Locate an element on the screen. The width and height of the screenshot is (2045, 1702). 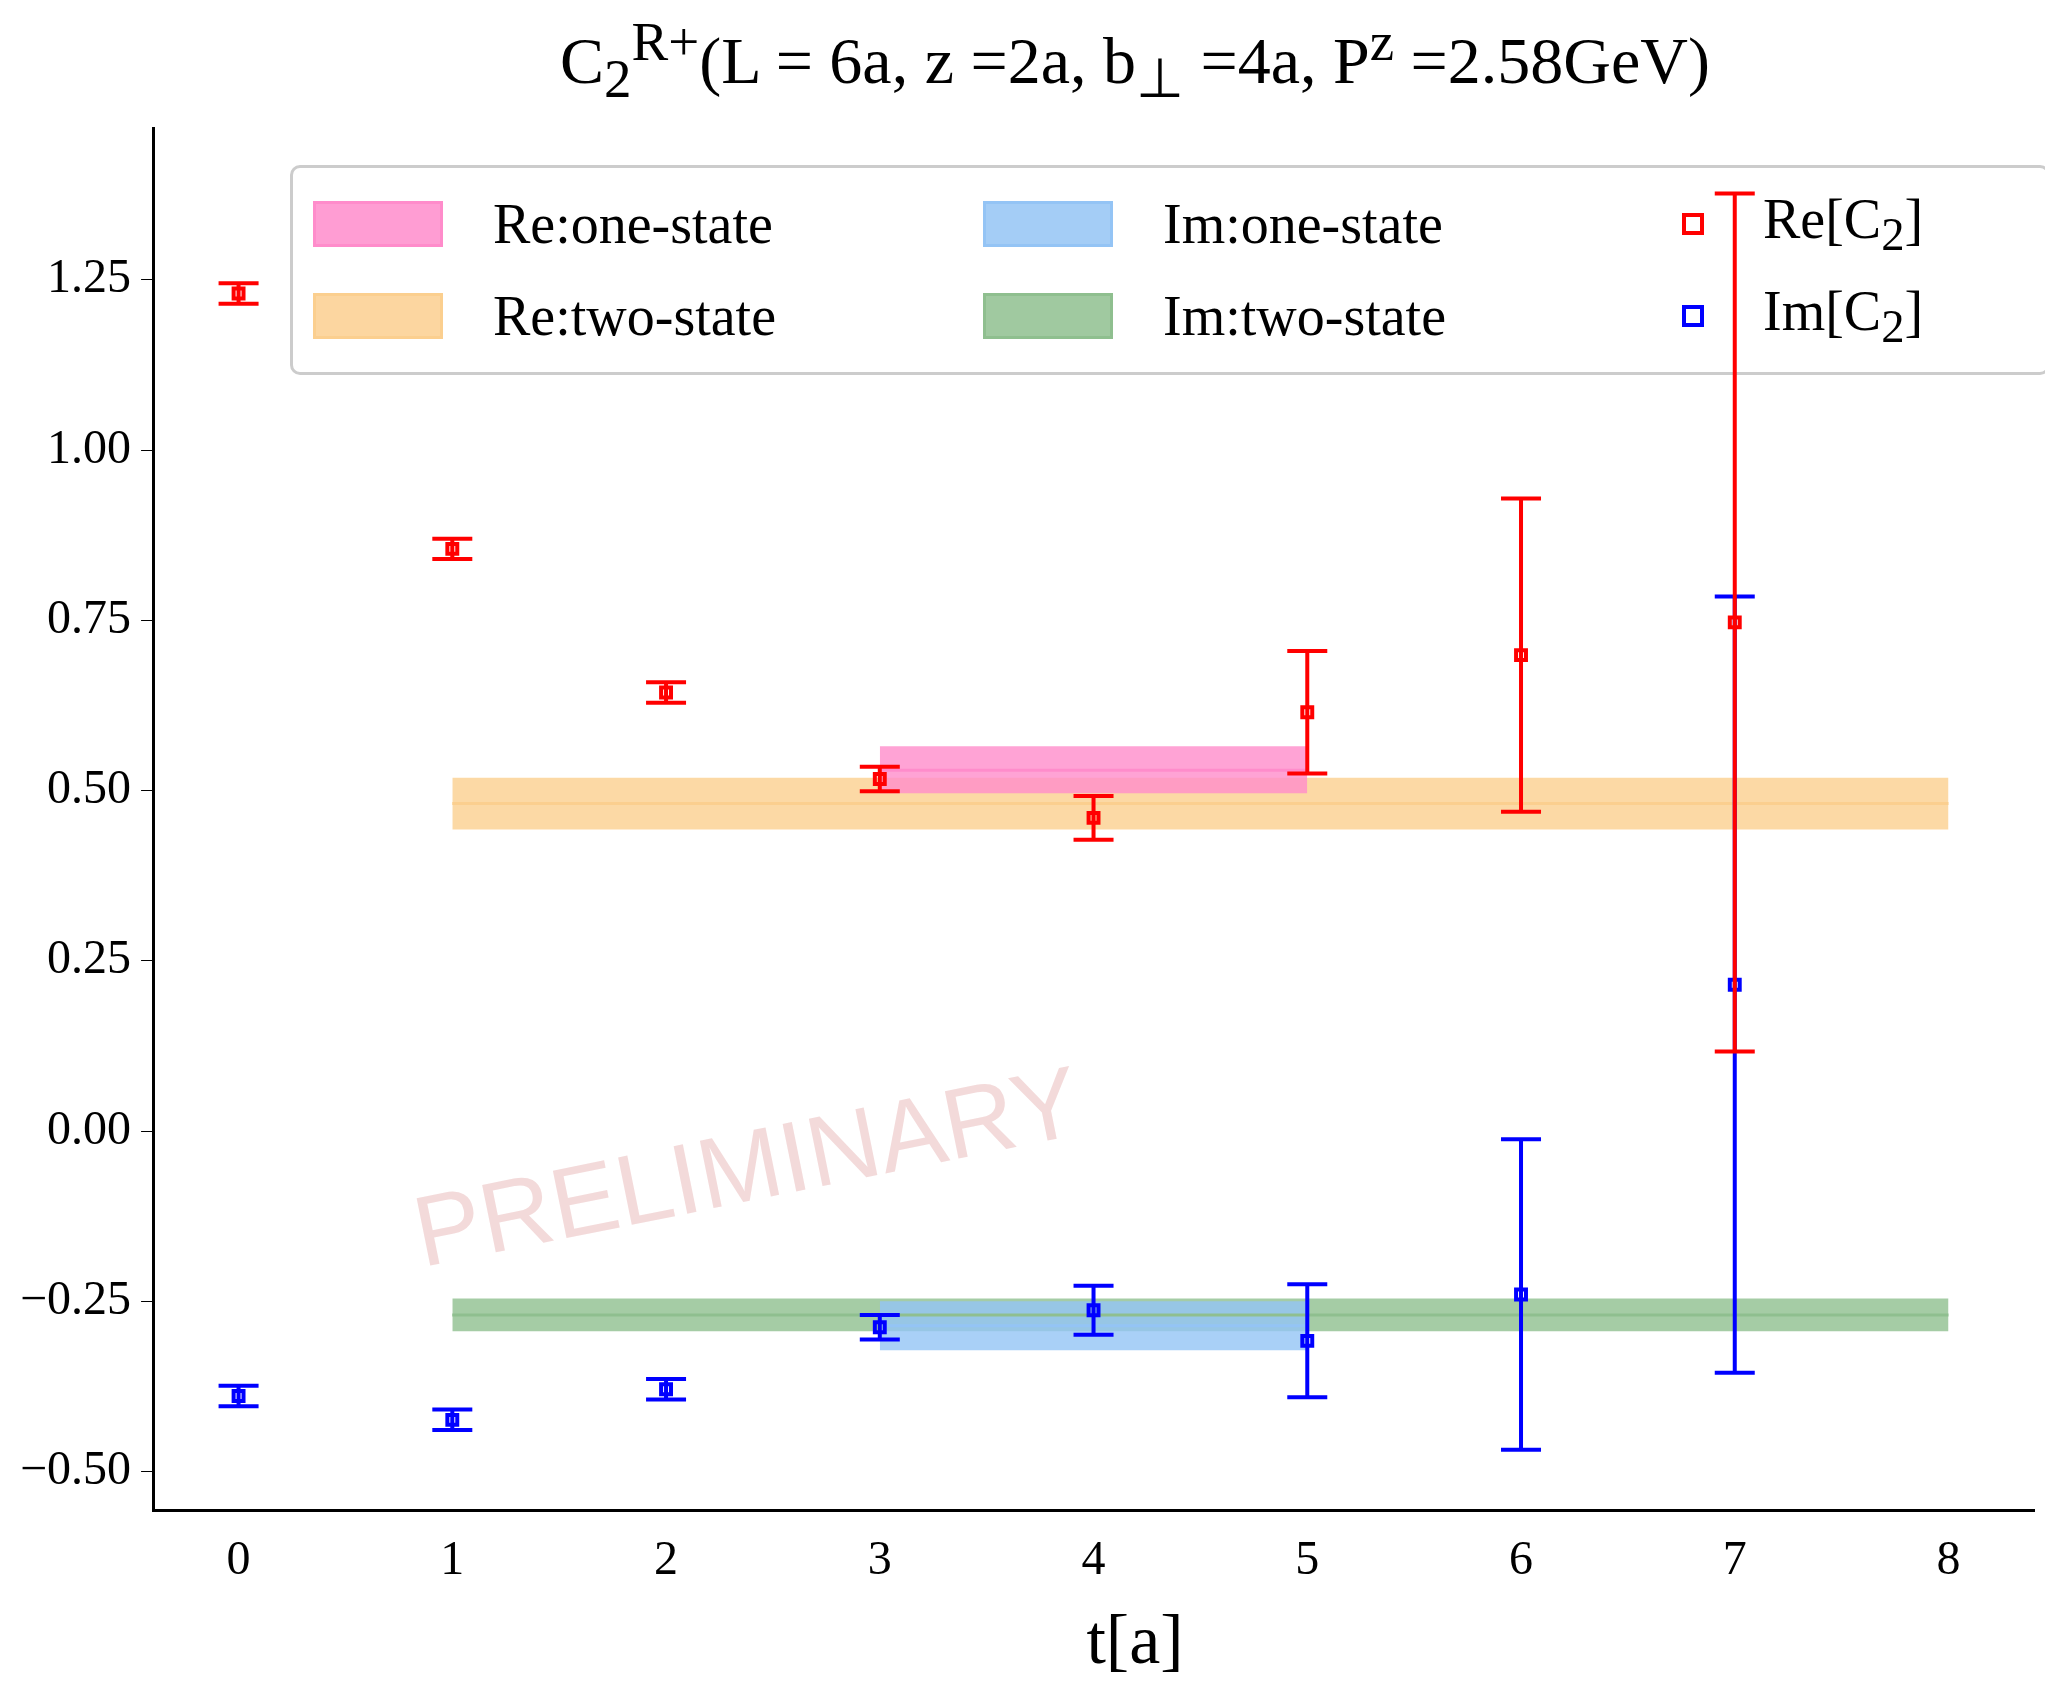
legend-label: Re:one-state is located at coordinates (633, 224).